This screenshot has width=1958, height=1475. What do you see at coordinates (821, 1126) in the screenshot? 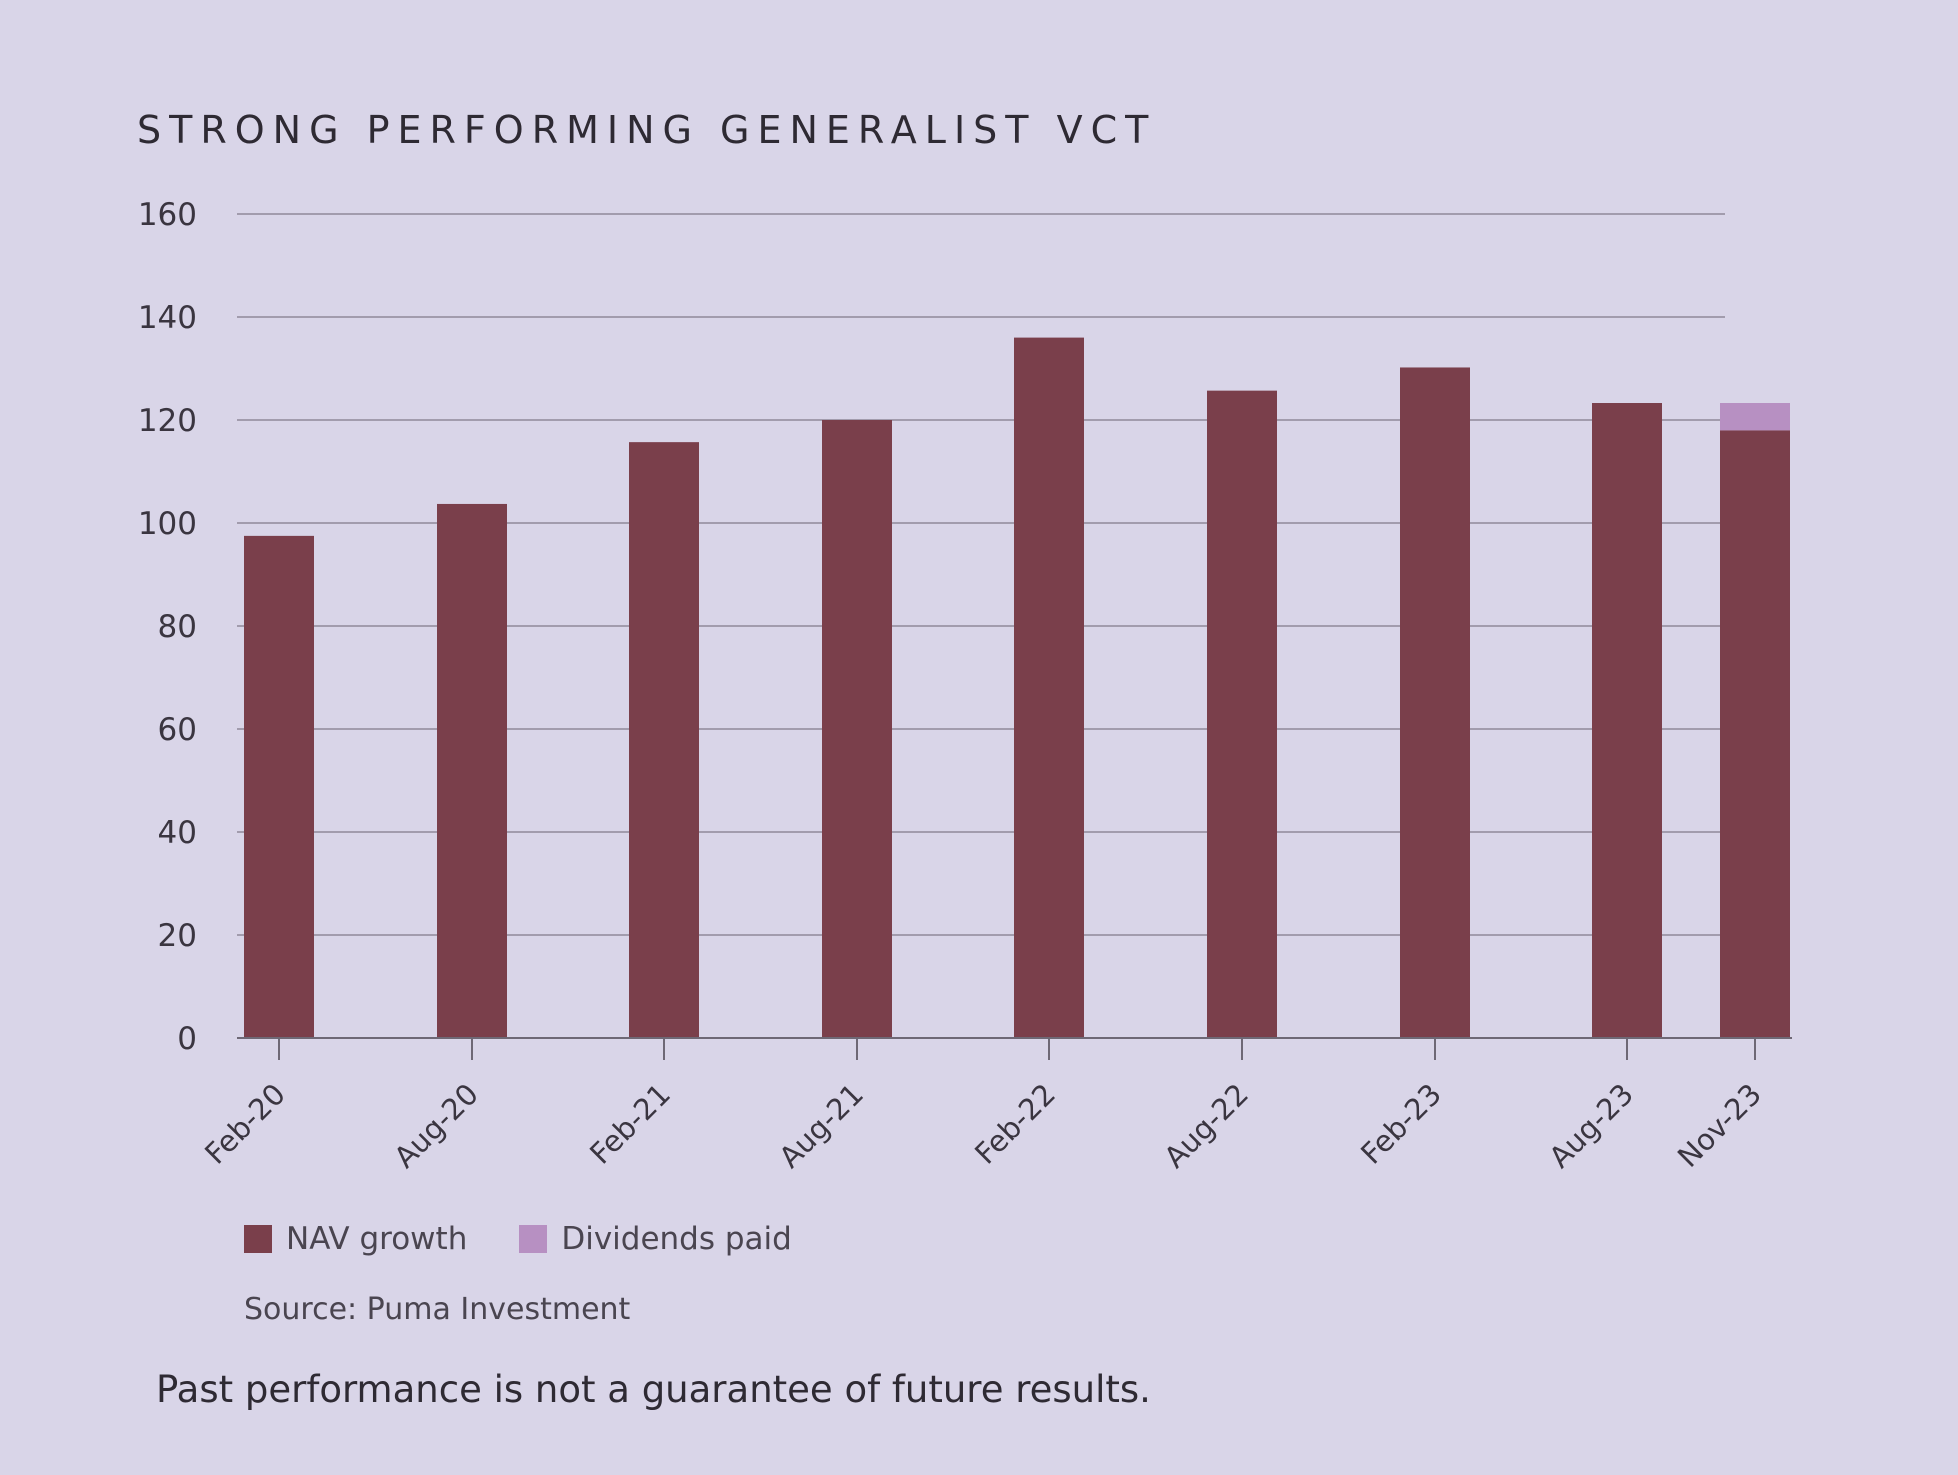
I see `x-tick-label-aug-21: Aug-21` at bounding box center [821, 1126].